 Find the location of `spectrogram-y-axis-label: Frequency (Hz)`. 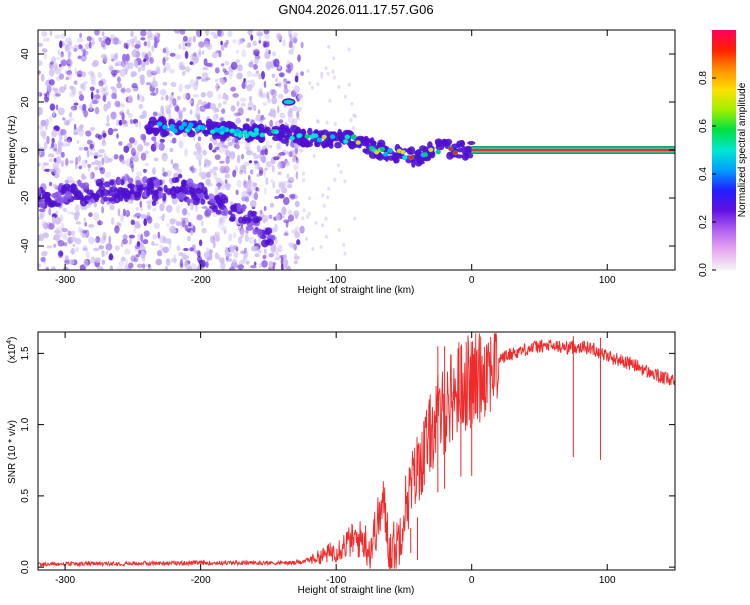

spectrogram-y-axis-label: Frequency (Hz) is located at coordinates (12, 150).